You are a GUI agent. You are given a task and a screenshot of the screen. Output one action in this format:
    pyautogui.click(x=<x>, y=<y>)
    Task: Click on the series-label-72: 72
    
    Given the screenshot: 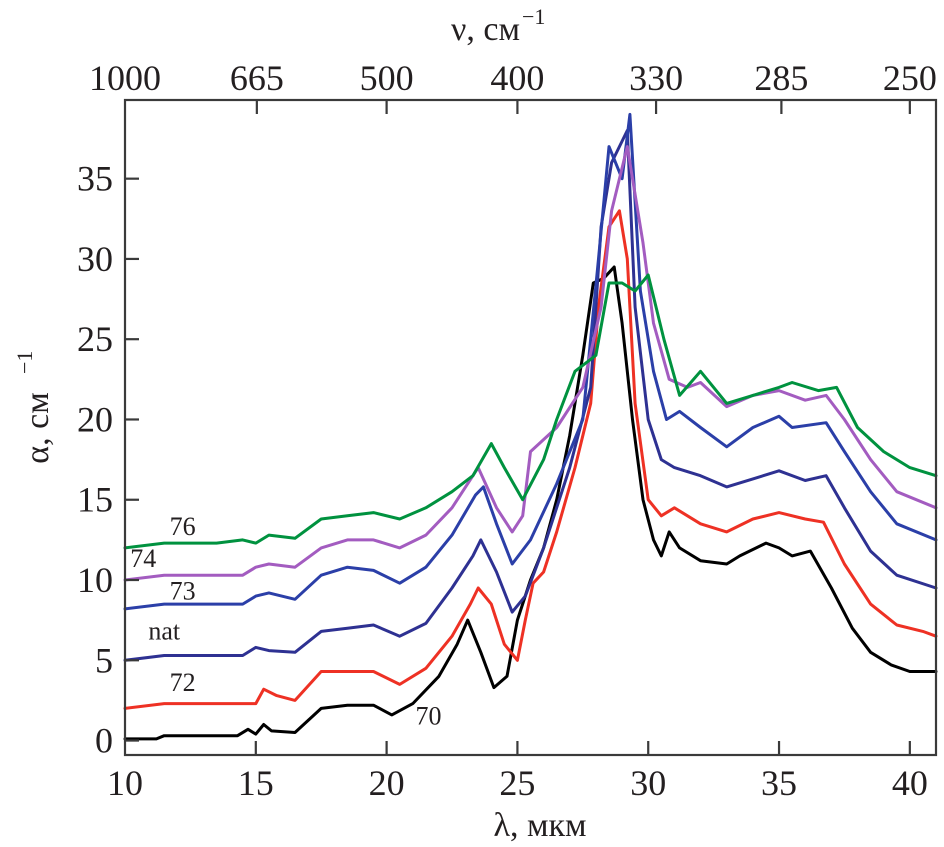 What is the action you would take?
    pyautogui.click(x=183, y=682)
    